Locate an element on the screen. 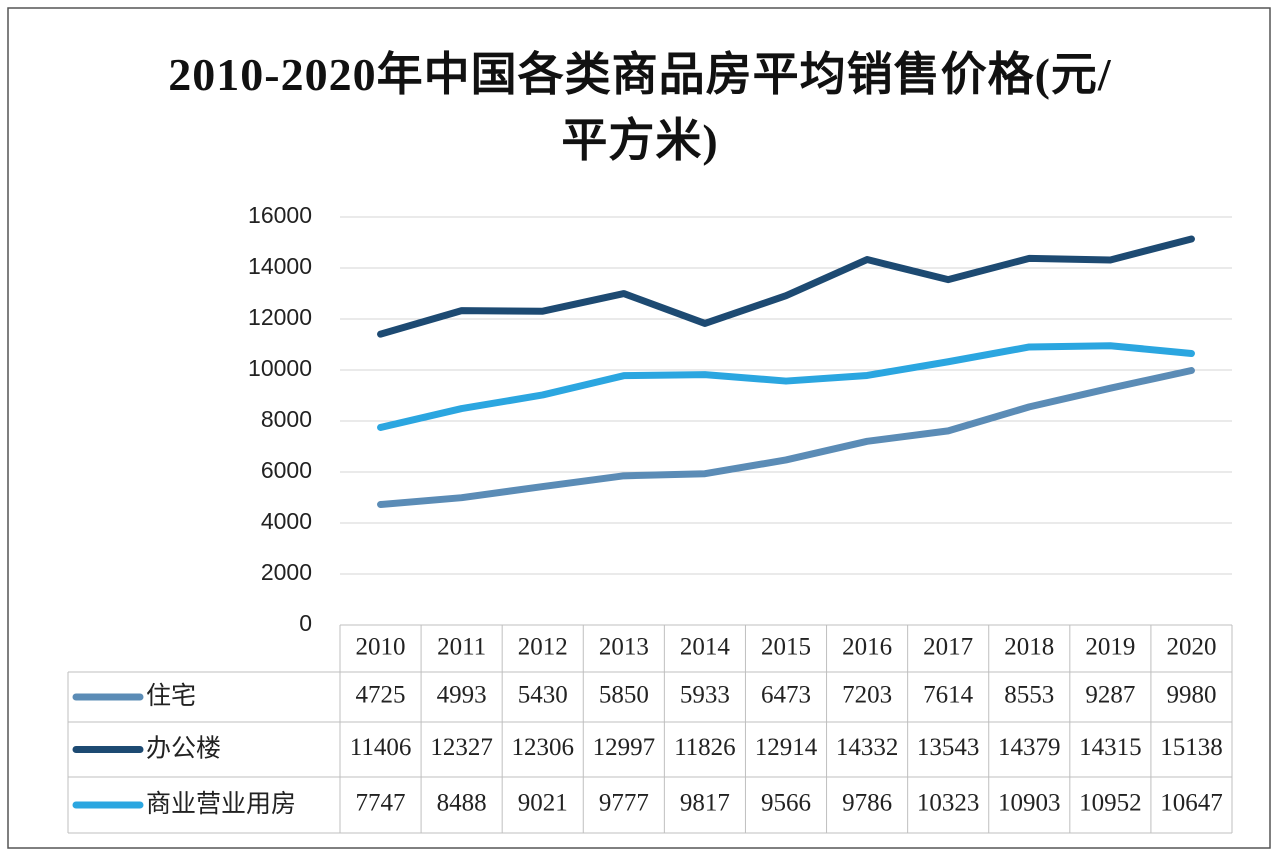  table-value: 5430 is located at coordinates (543, 695).